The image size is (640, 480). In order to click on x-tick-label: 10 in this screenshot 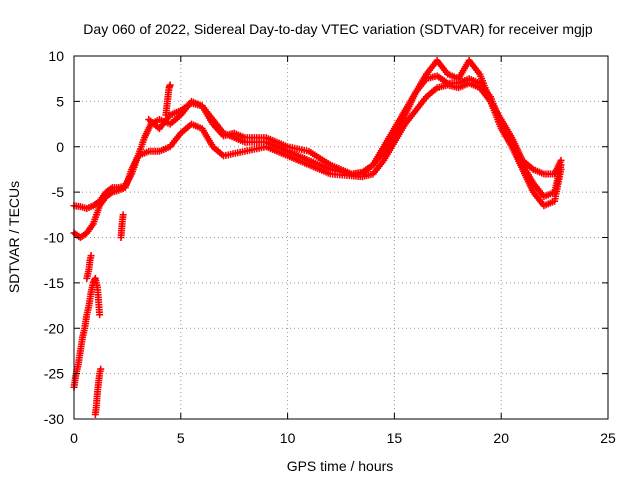, I will do `click(288, 438)`.